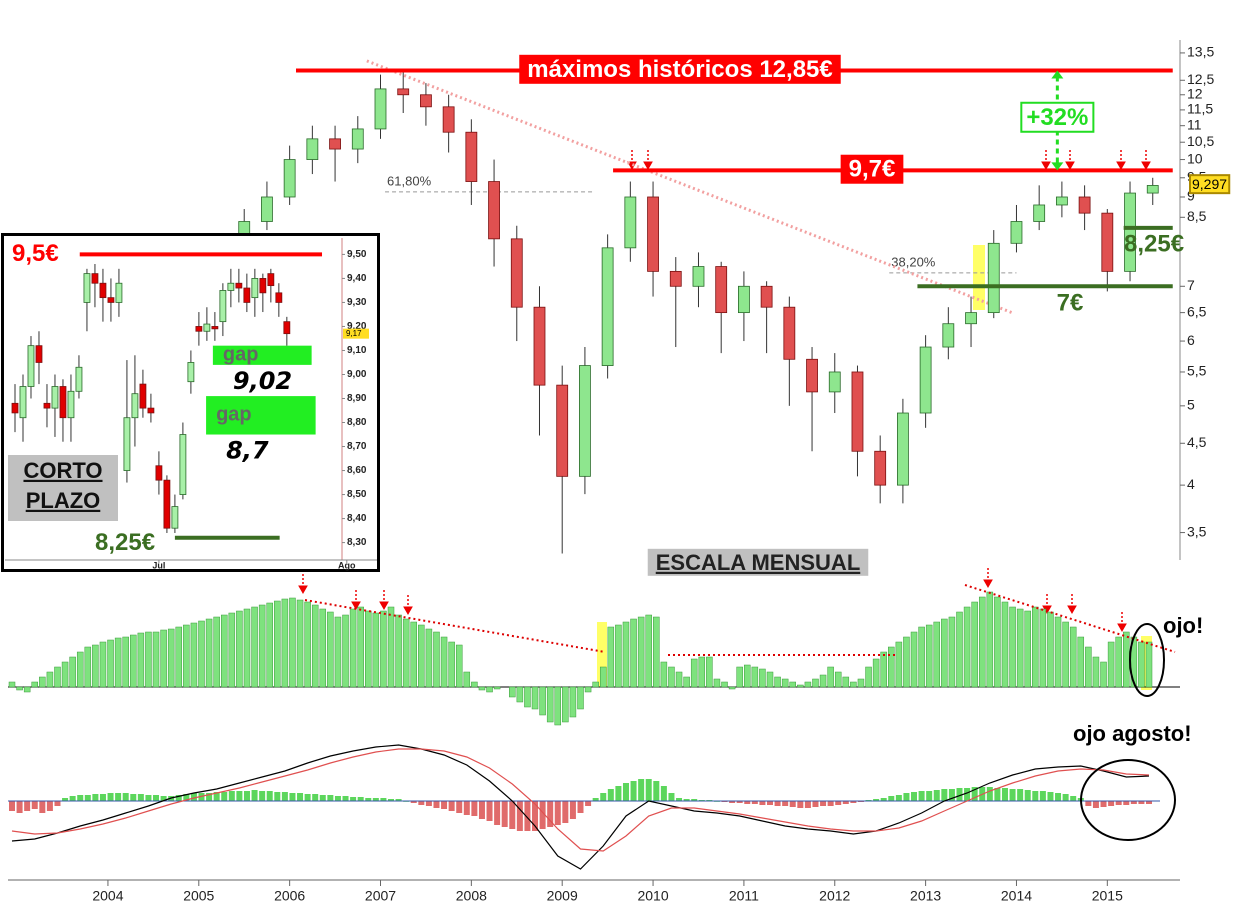 The image size is (1253, 908). What do you see at coordinates (1197, 442) in the screenshot?
I see `y-tick-label: 4,5` at bounding box center [1197, 442].